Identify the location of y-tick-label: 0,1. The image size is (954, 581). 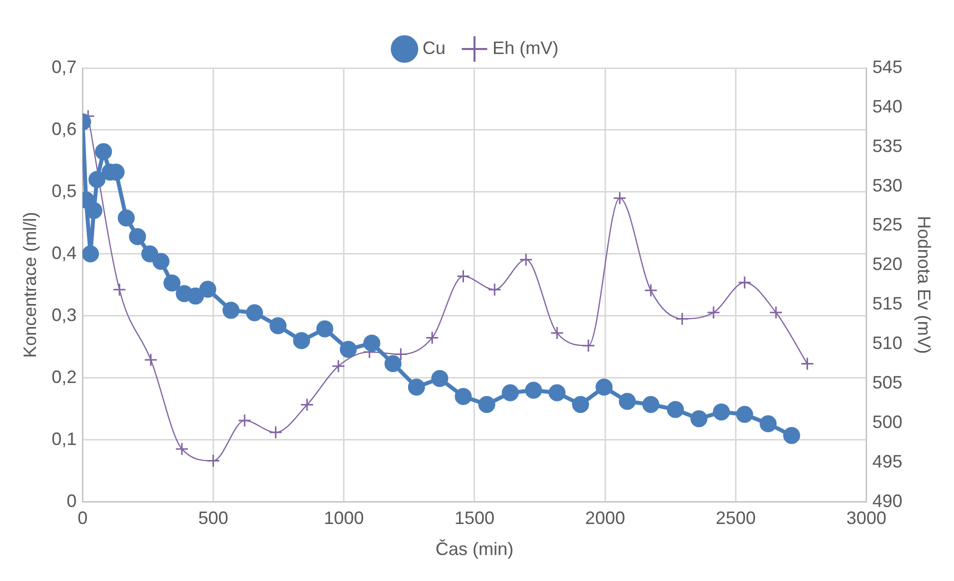
(64, 438).